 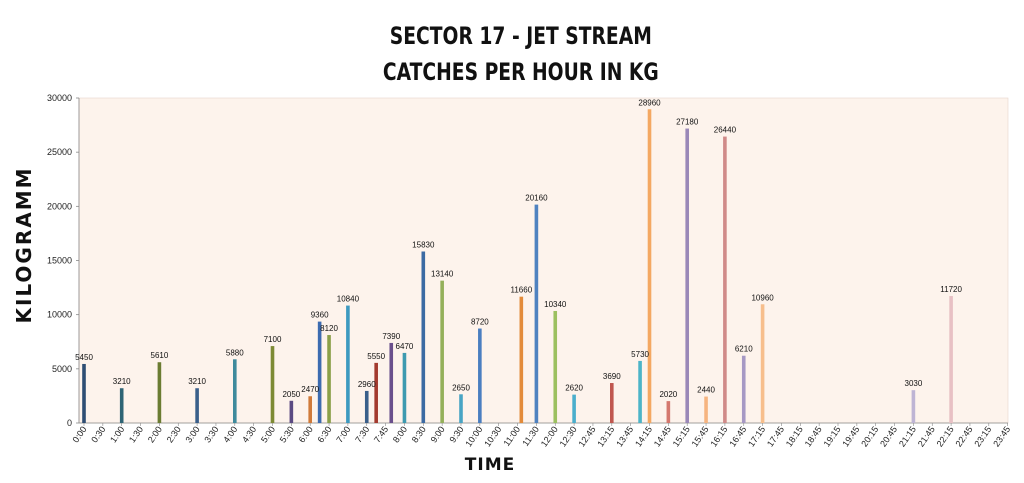 I want to click on x-tick-label: 21:15, so click(x=907, y=436).